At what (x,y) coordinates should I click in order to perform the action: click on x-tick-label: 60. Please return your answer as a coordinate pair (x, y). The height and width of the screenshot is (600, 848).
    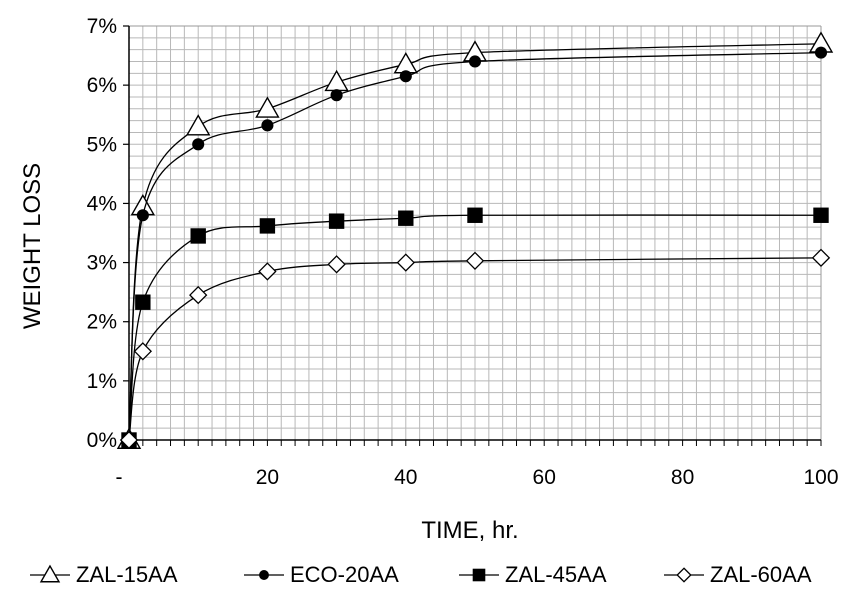
    Looking at the image, I should click on (544, 477).